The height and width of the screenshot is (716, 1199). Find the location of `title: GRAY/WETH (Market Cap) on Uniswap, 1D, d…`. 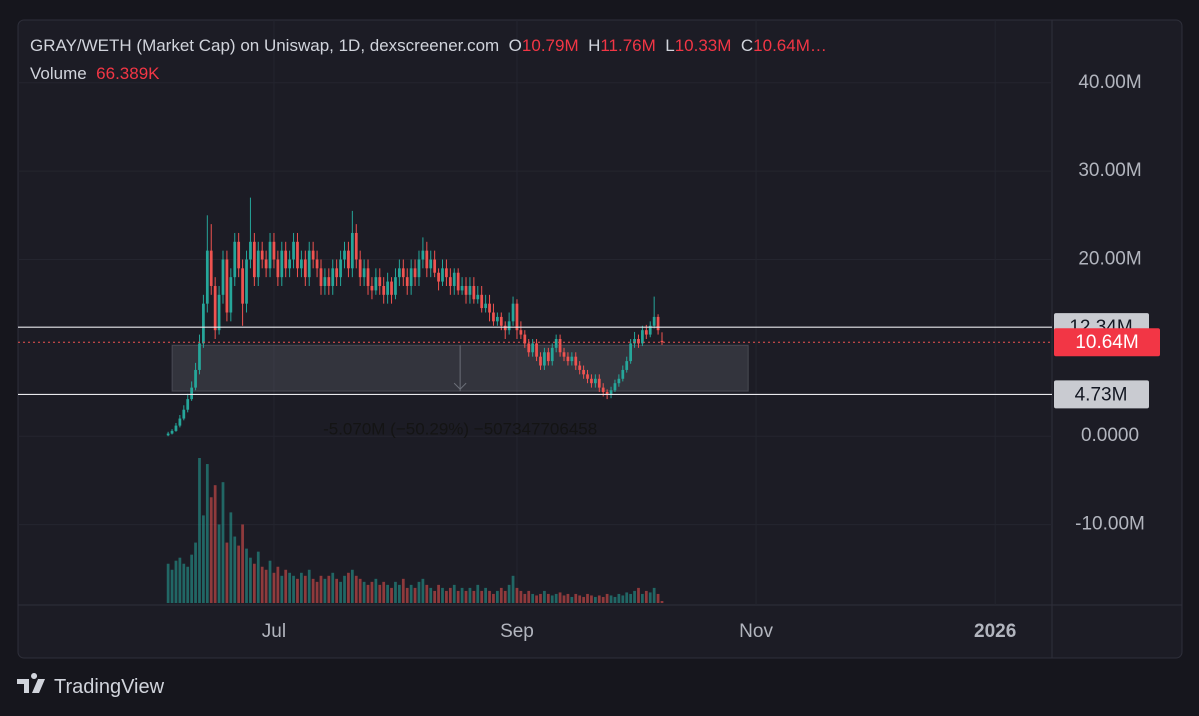

title: GRAY/WETH (Market Cap) on Uniswap, 1D, d… is located at coordinates (265, 45).